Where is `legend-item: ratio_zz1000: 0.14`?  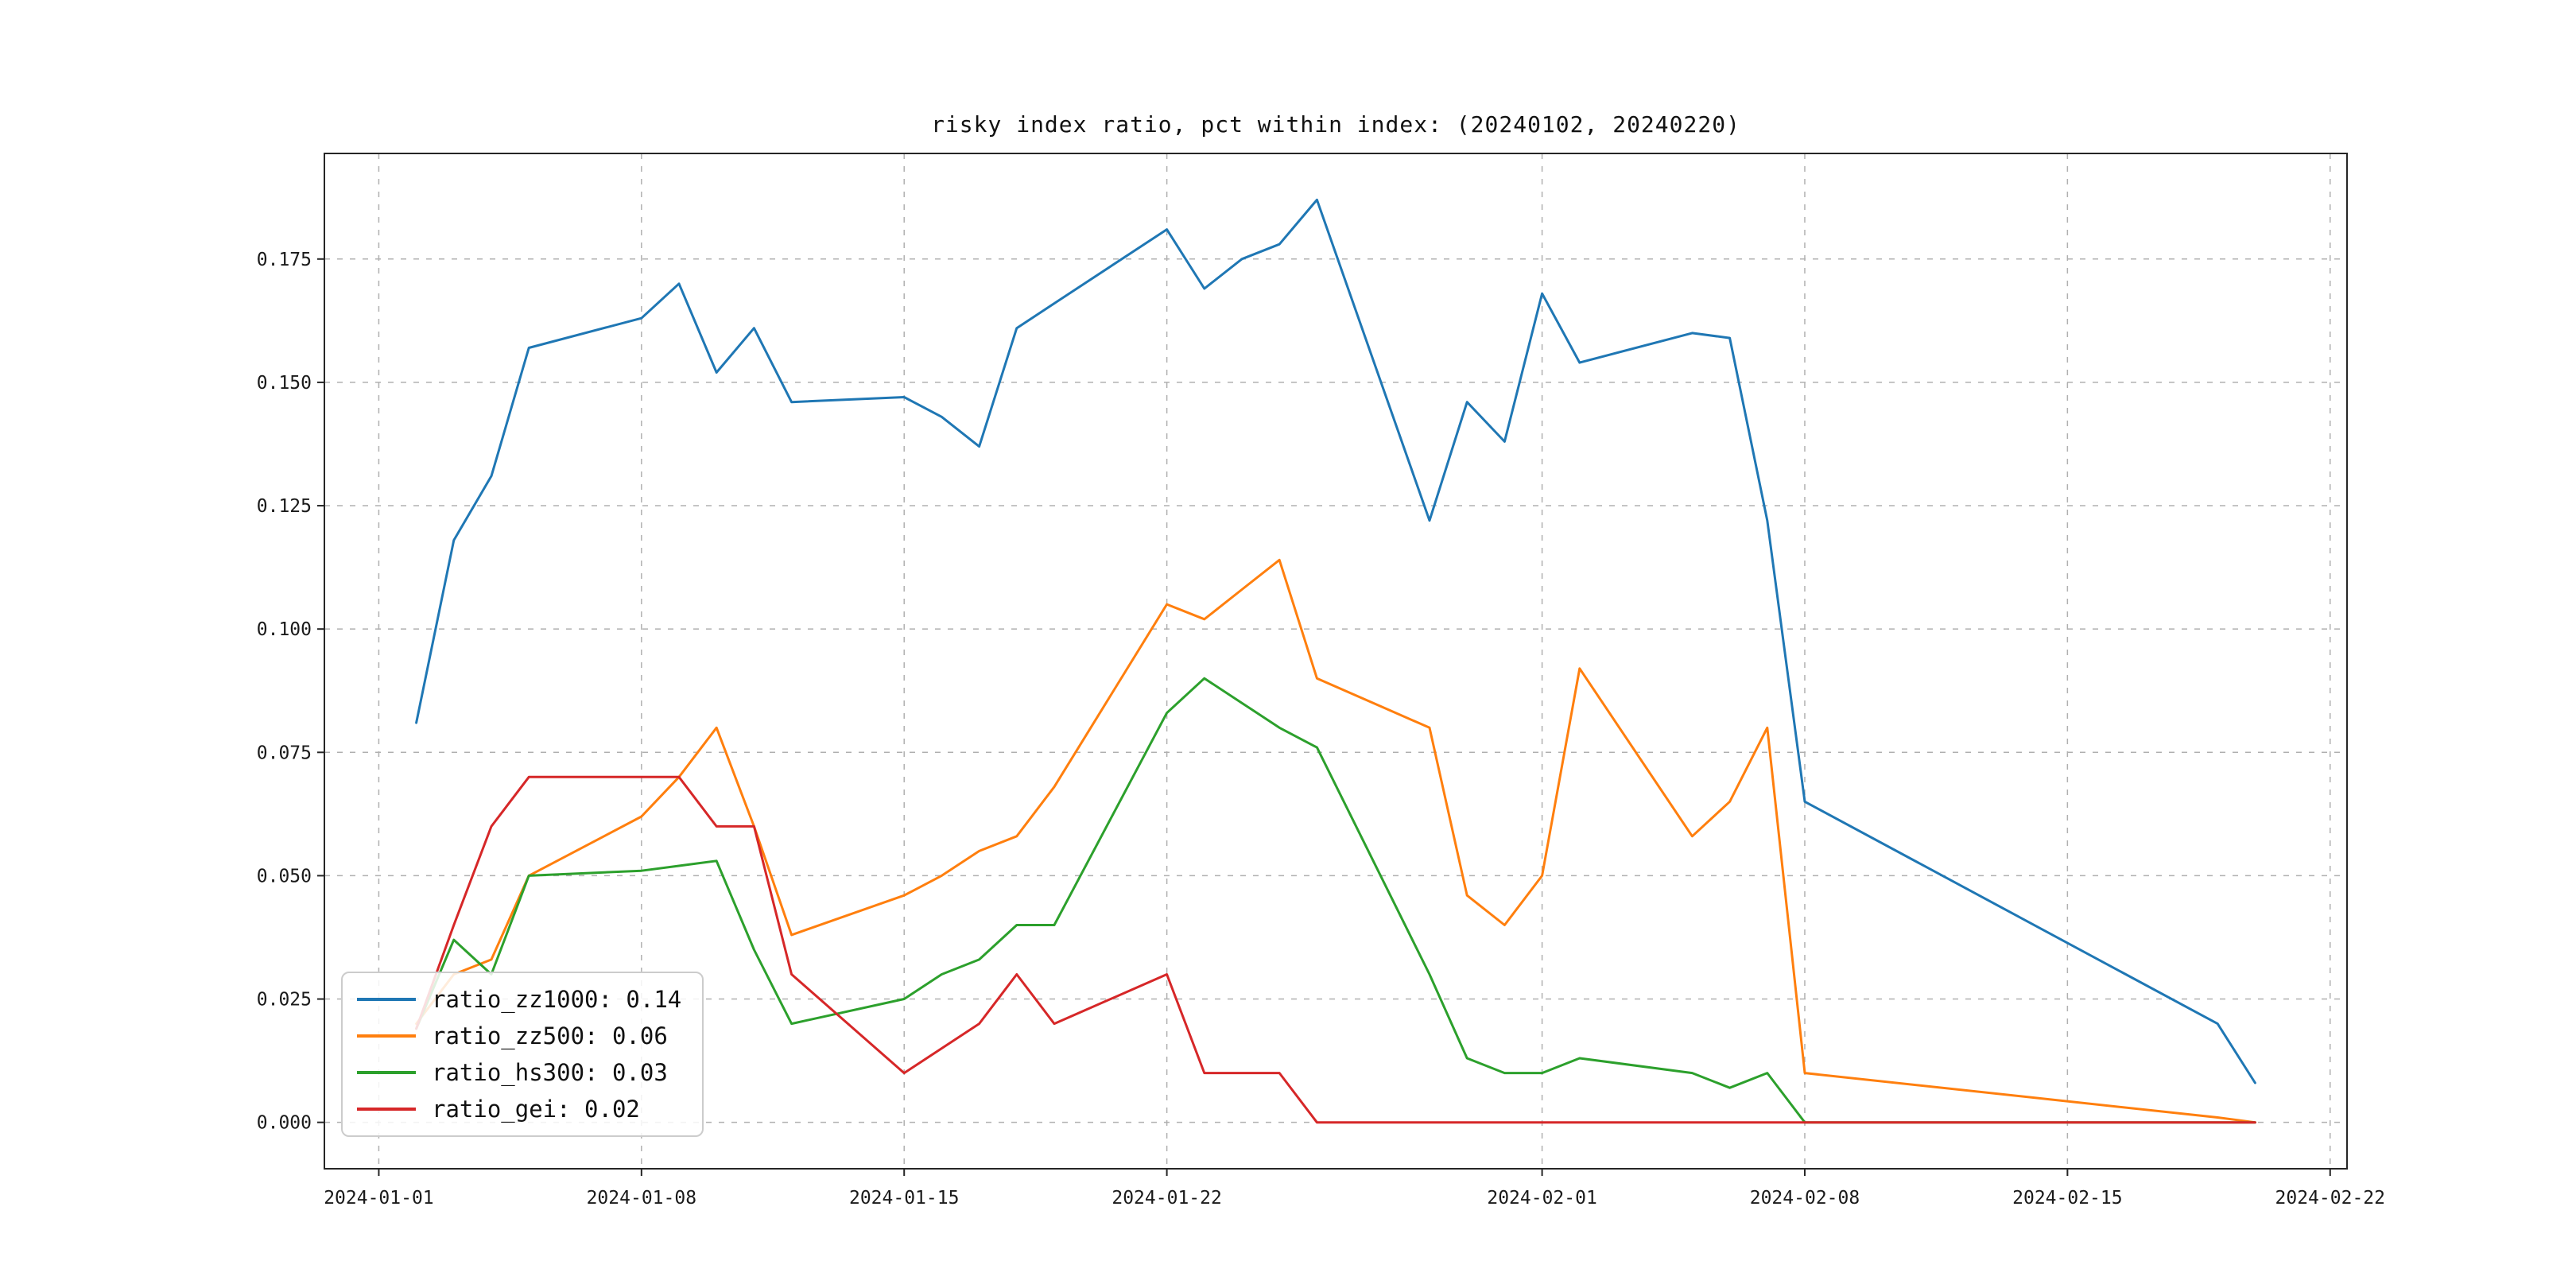 legend-item: ratio_zz1000: 0.14 is located at coordinates (519, 1000).